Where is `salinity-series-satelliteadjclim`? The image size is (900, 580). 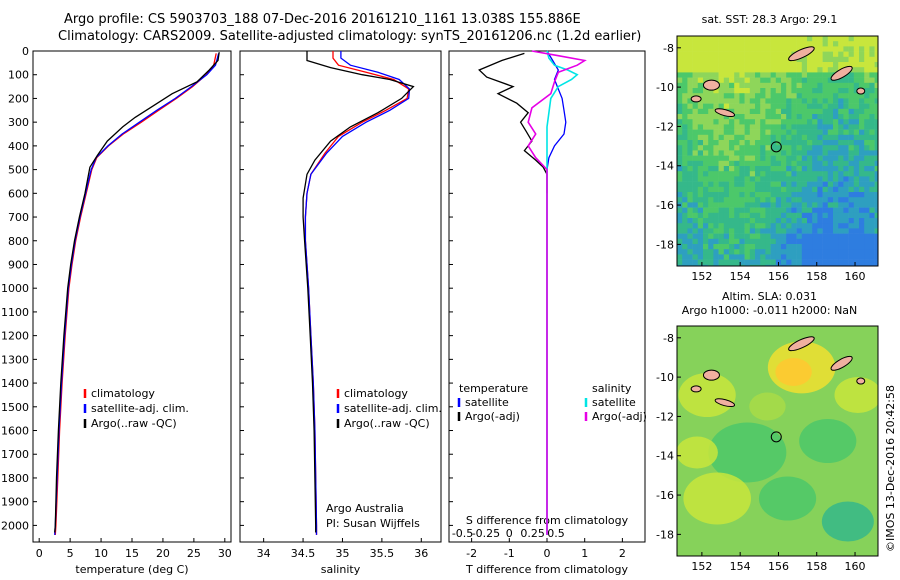
salinity-series-satelliteadjclim is located at coordinates (357, 293).